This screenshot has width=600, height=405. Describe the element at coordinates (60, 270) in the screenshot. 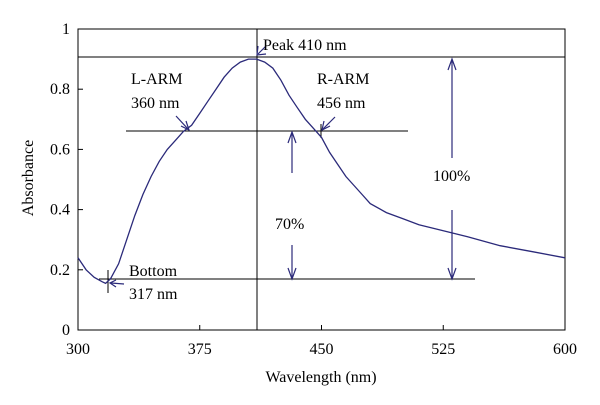

I see `y-tick-label: 0.2` at that location.